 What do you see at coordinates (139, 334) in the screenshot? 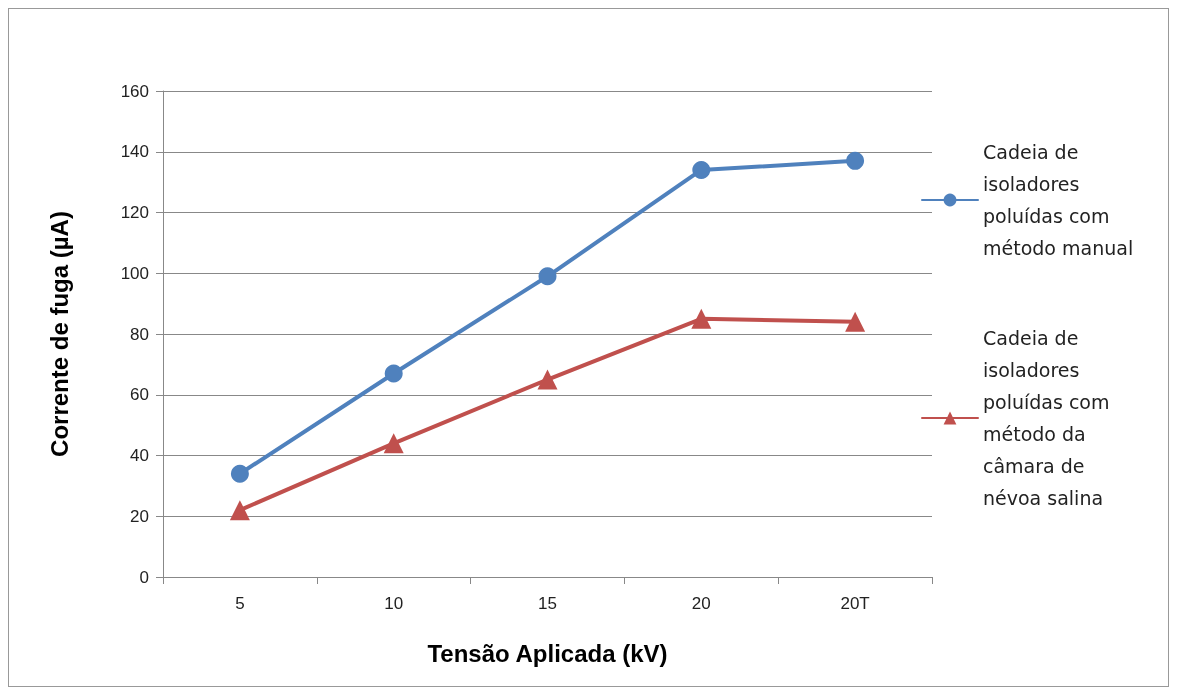
I see `y-tick-label: 80` at bounding box center [139, 334].